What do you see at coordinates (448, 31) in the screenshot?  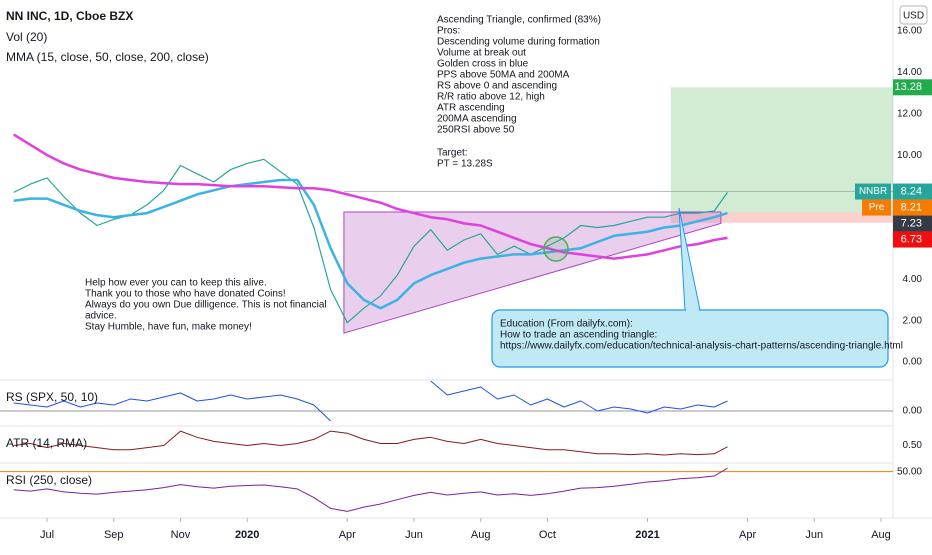 I see `note-line: Pros:` at bounding box center [448, 31].